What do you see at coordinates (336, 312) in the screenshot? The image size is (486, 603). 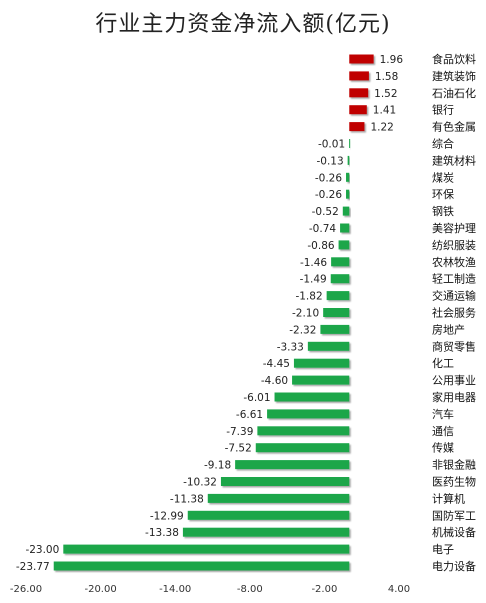 I see `bar-社会服务` at bounding box center [336, 312].